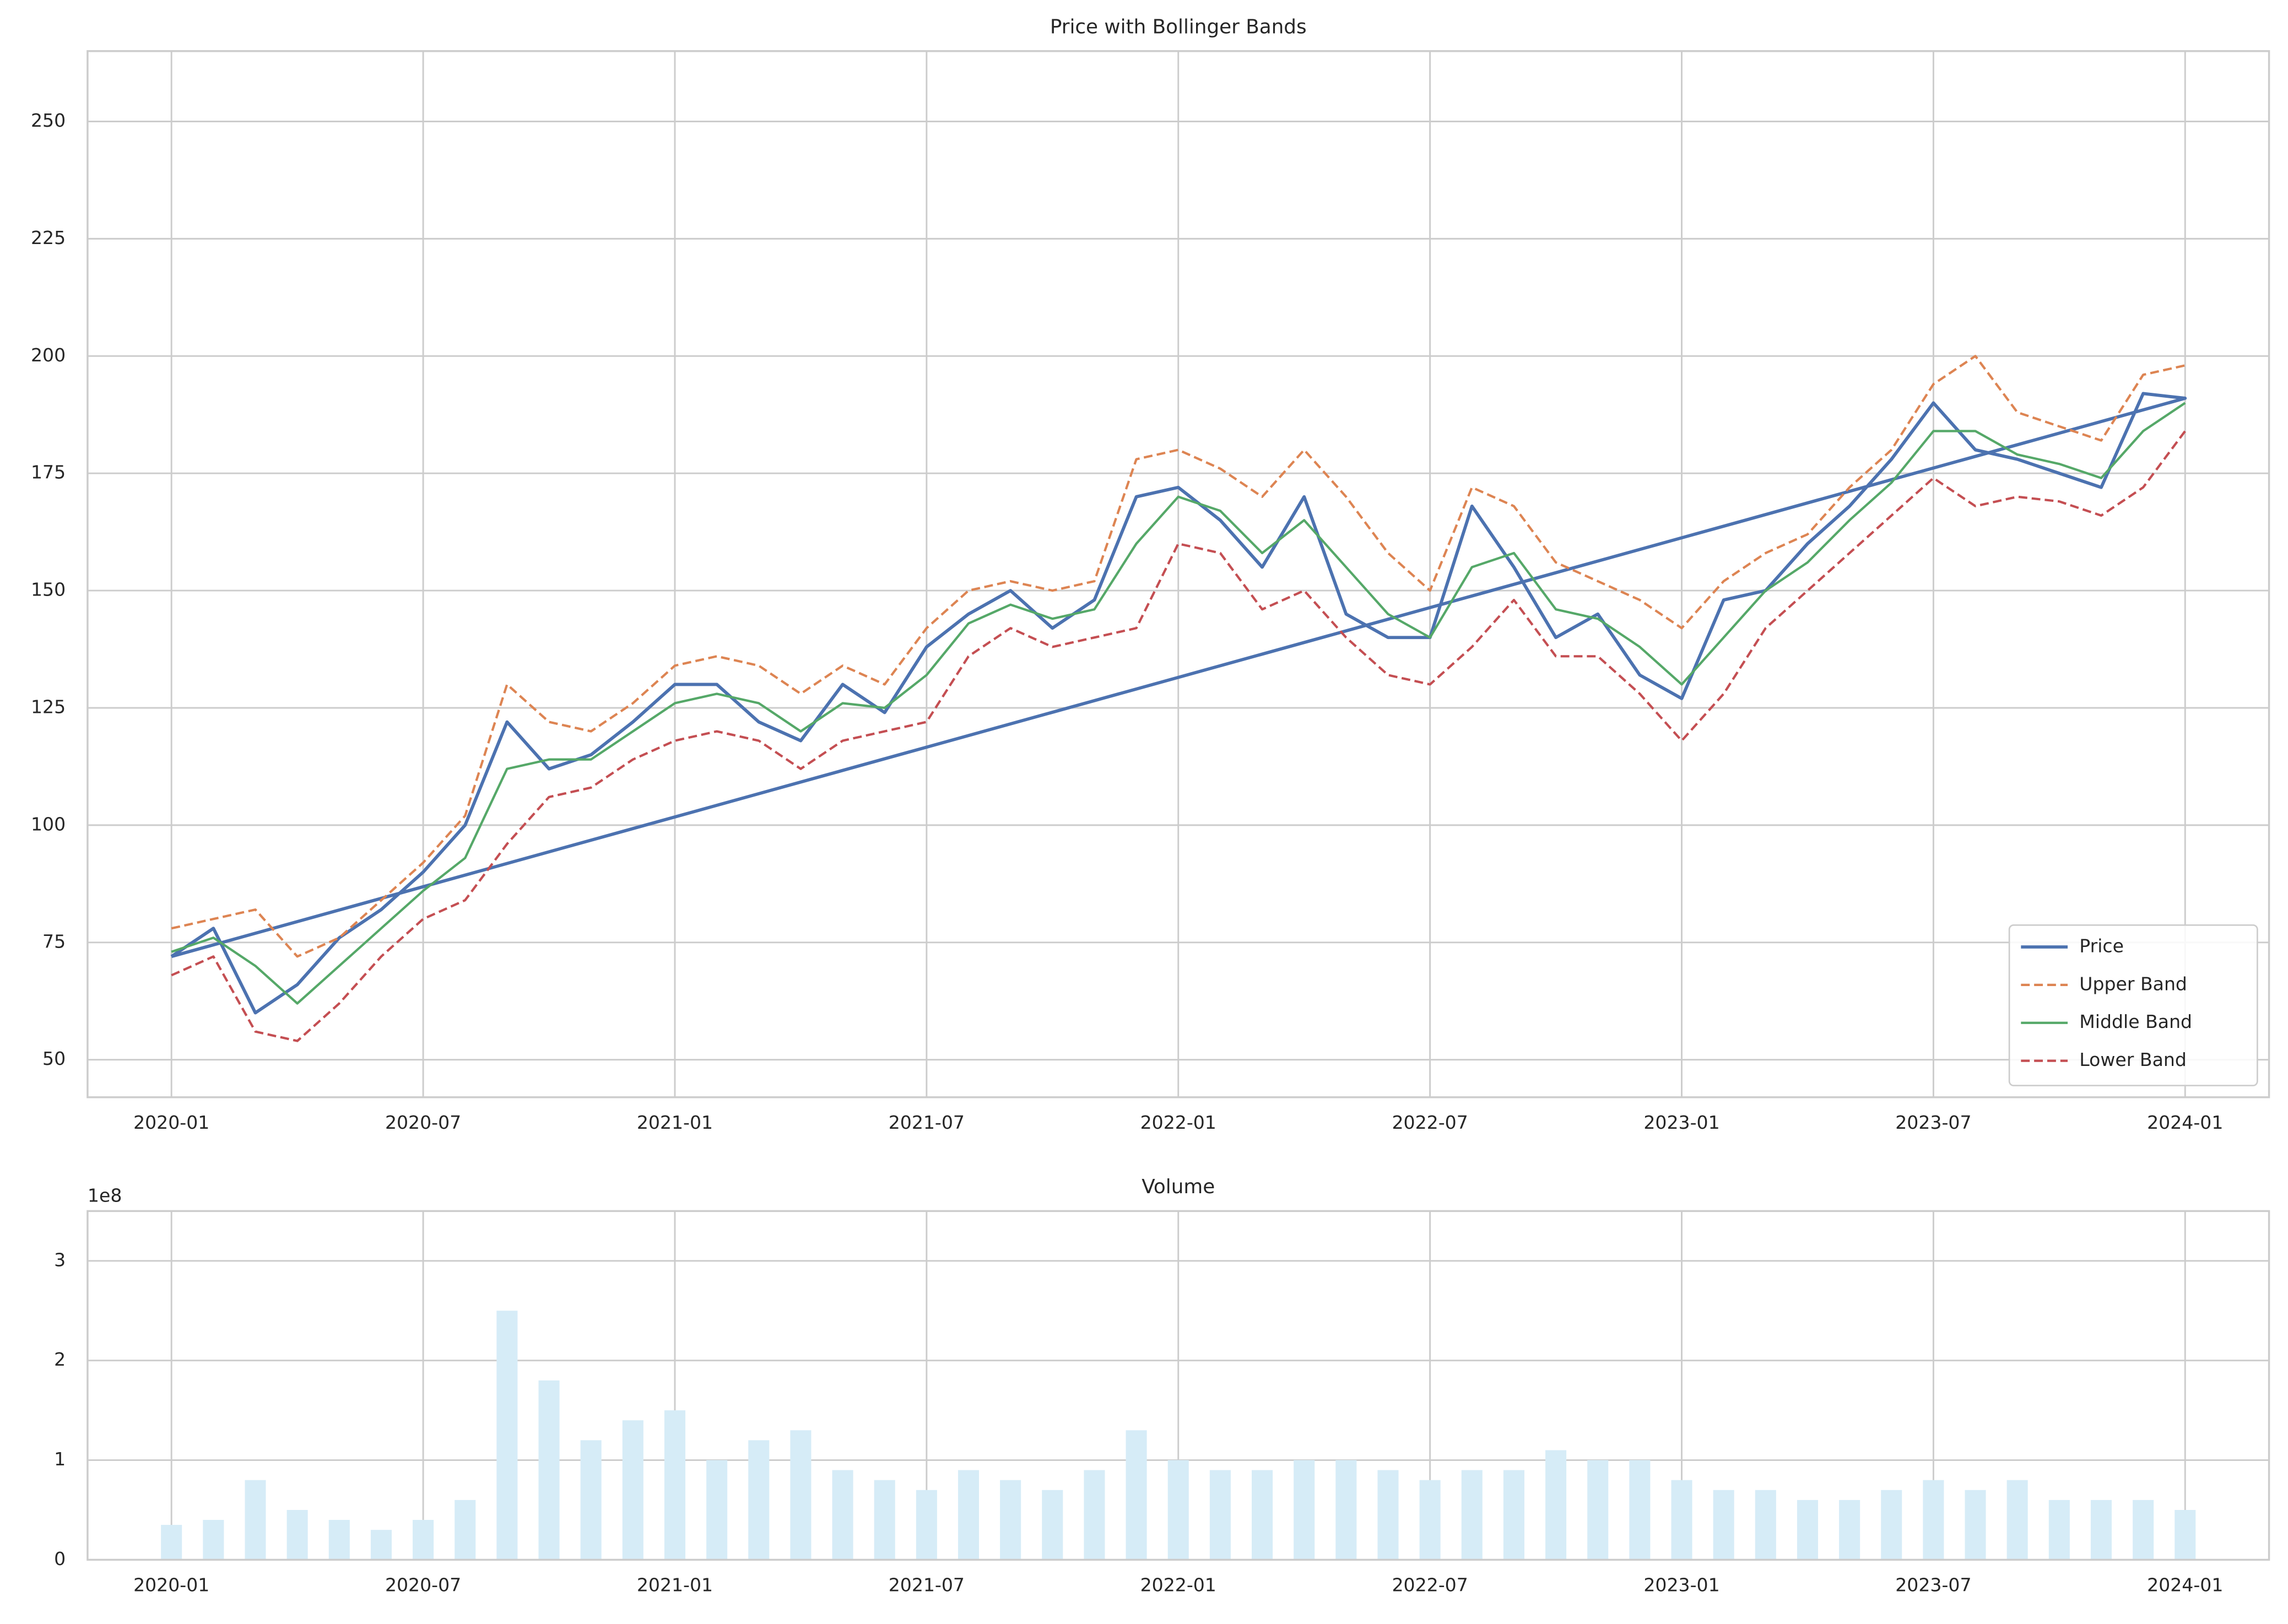  Describe the element at coordinates (105, 1195) in the screenshot. I see `axis-offset-label: 1e8` at that location.